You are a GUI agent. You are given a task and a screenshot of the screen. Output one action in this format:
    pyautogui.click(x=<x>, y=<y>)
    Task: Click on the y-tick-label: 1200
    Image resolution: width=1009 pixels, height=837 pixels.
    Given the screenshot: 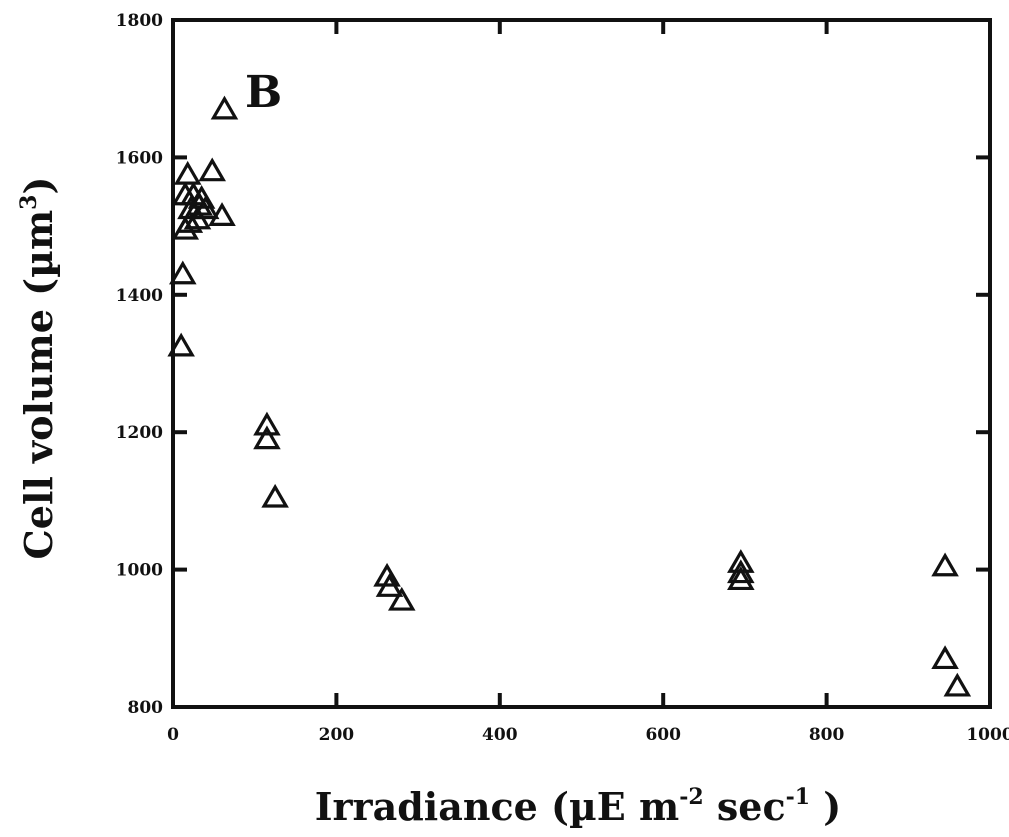 What is the action you would take?
    pyautogui.click(x=139, y=433)
    